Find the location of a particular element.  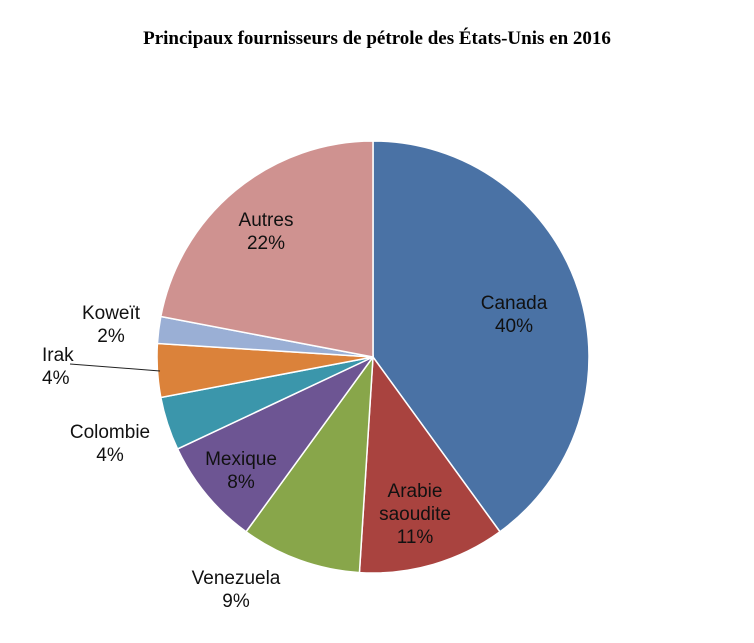

pie-slice-arabie-saoudite is located at coordinates (430, 464).